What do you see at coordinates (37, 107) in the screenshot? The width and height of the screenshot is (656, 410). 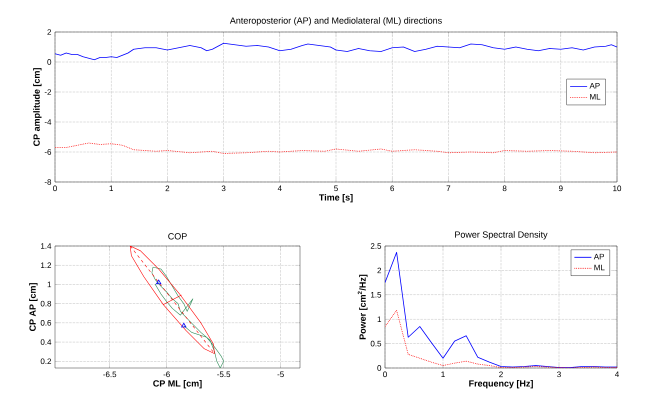 I see `y-axis-title: CP amplitude [cm]` at bounding box center [37, 107].